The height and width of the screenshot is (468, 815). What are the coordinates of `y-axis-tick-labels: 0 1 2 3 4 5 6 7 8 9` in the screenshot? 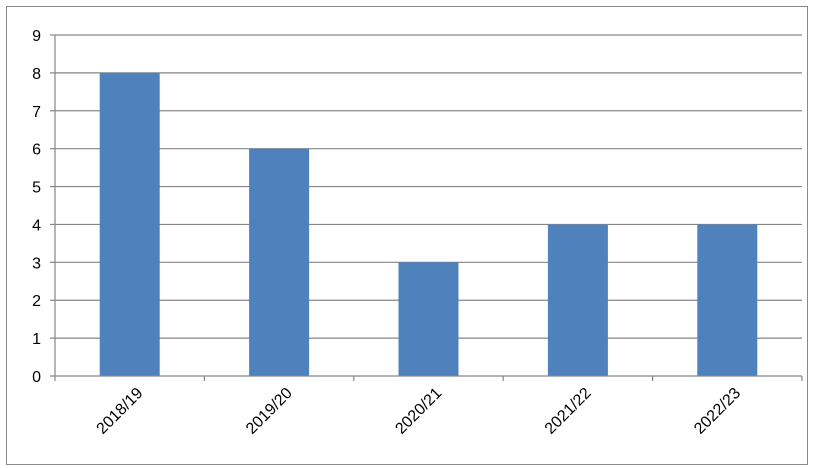 It's located at (36, 207).